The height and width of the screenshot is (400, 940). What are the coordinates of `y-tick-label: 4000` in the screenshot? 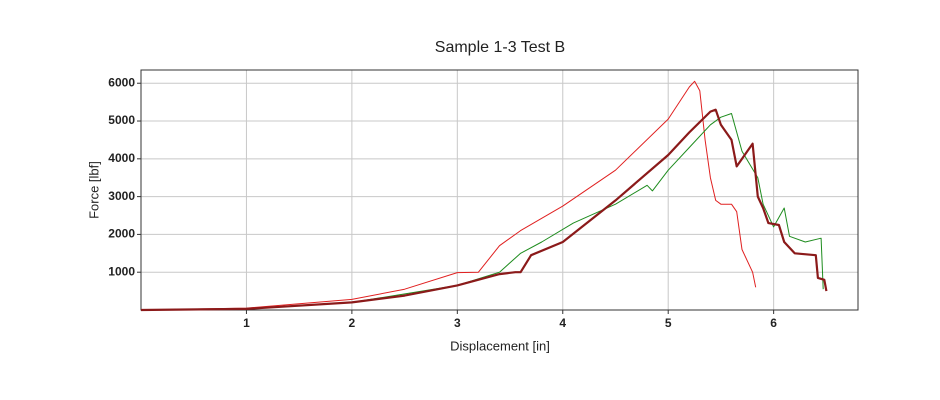 It's located at (121, 158).